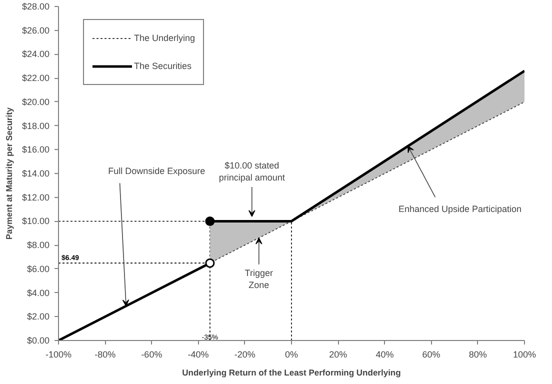 This screenshot has width=552, height=384. I want to click on x-tick-label: 40%, so click(385, 355).